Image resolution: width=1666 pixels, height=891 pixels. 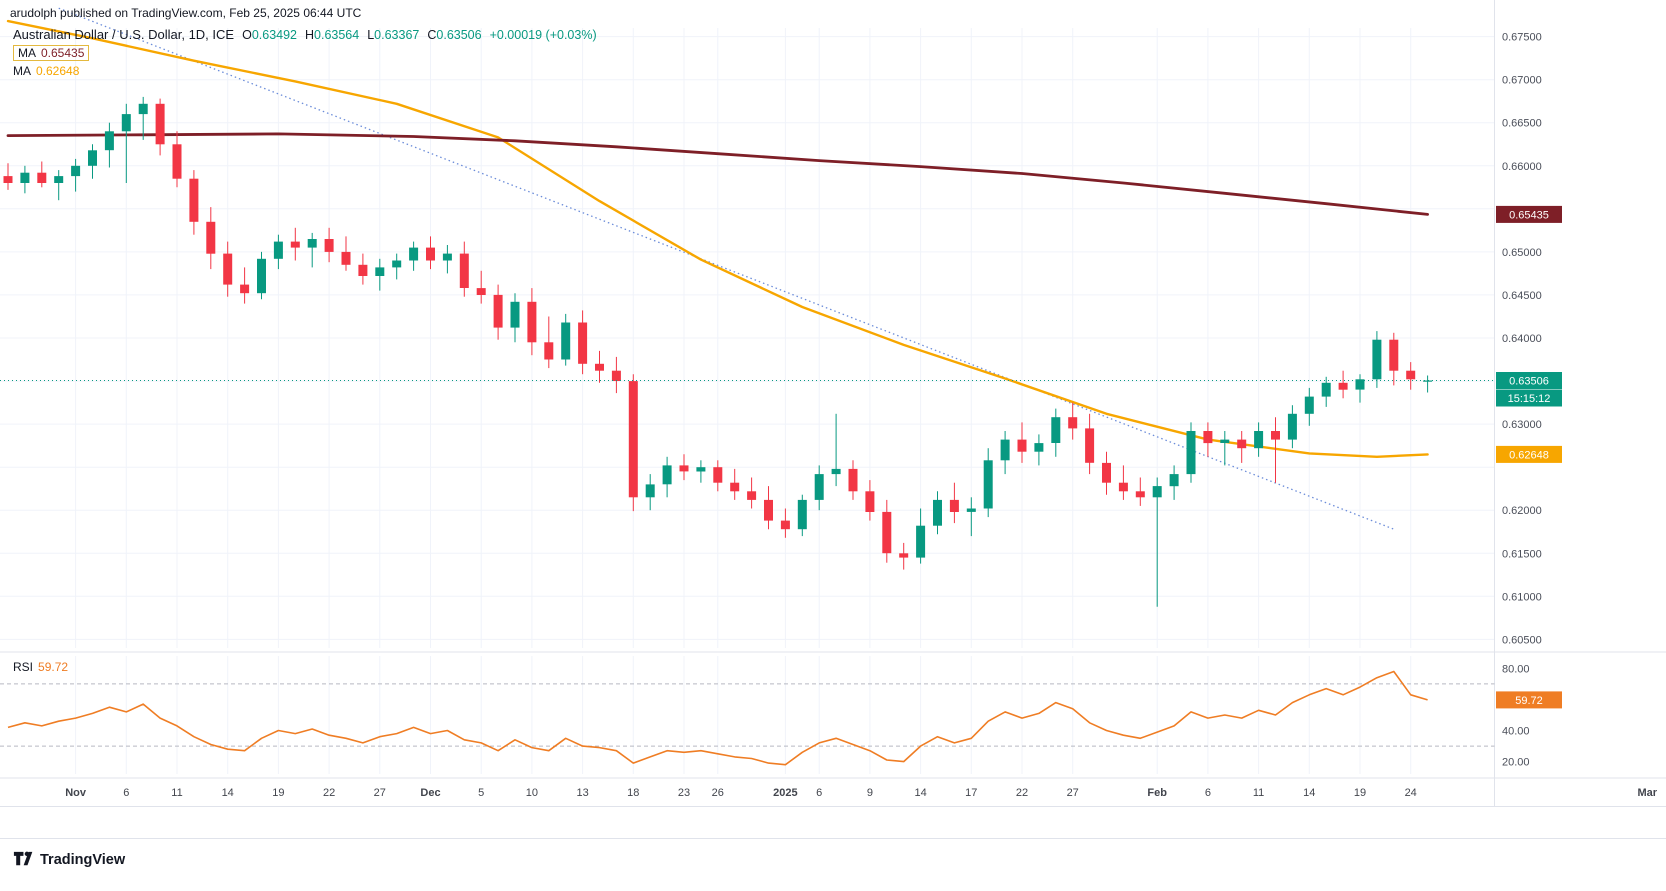 What do you see at coordinates (274, 35) in the screenshot?
I see `open-value: 0.63492` at bounding box center [274, 35].